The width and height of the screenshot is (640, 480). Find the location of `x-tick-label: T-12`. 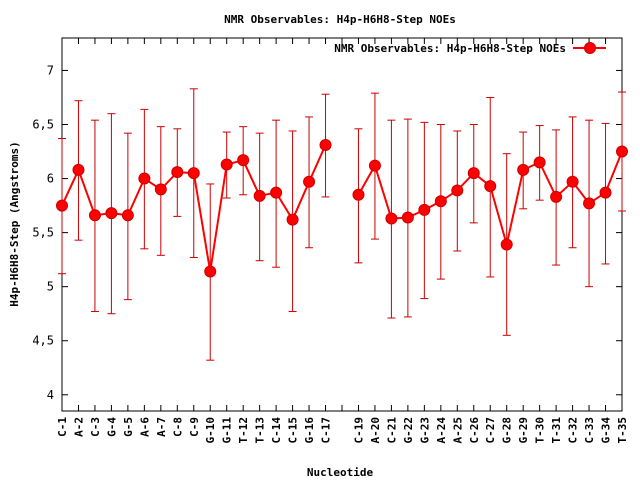

x-tick-label: T-12 is located at coordinates (243, 430).